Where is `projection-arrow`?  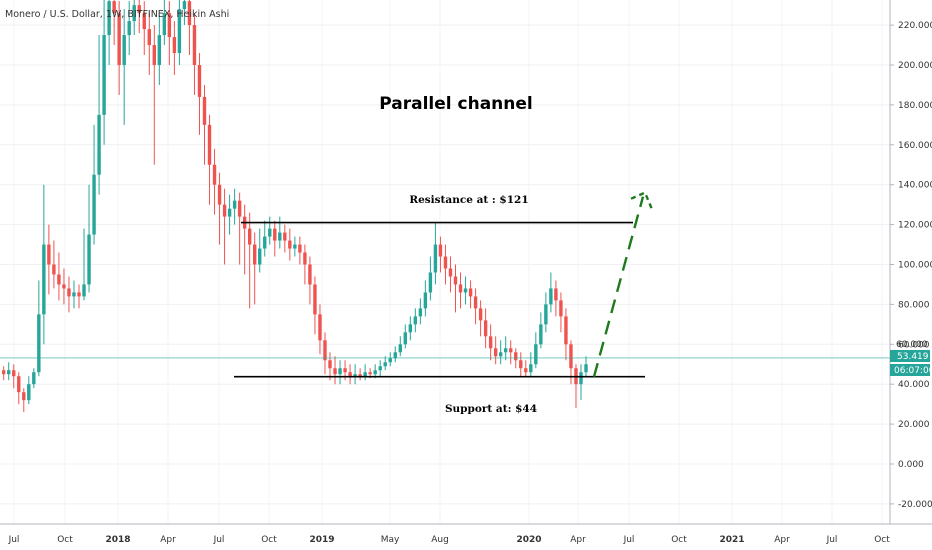
projection-arrow is located at coordinates (618, 287).